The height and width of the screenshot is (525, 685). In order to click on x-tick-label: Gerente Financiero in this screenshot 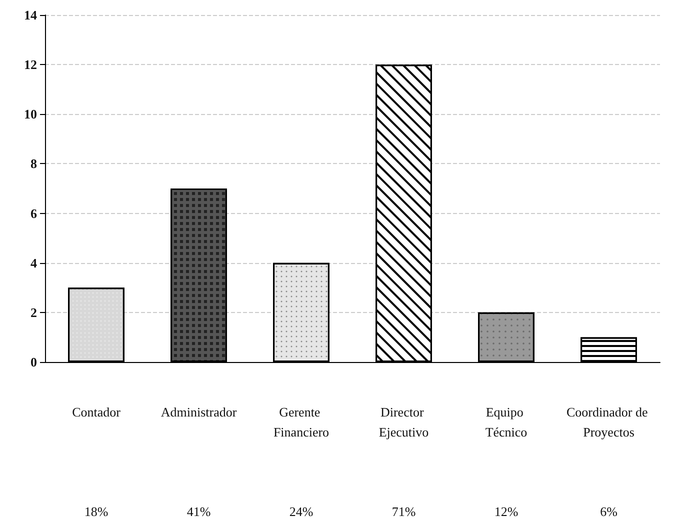, I will do `click(301, 422)`.